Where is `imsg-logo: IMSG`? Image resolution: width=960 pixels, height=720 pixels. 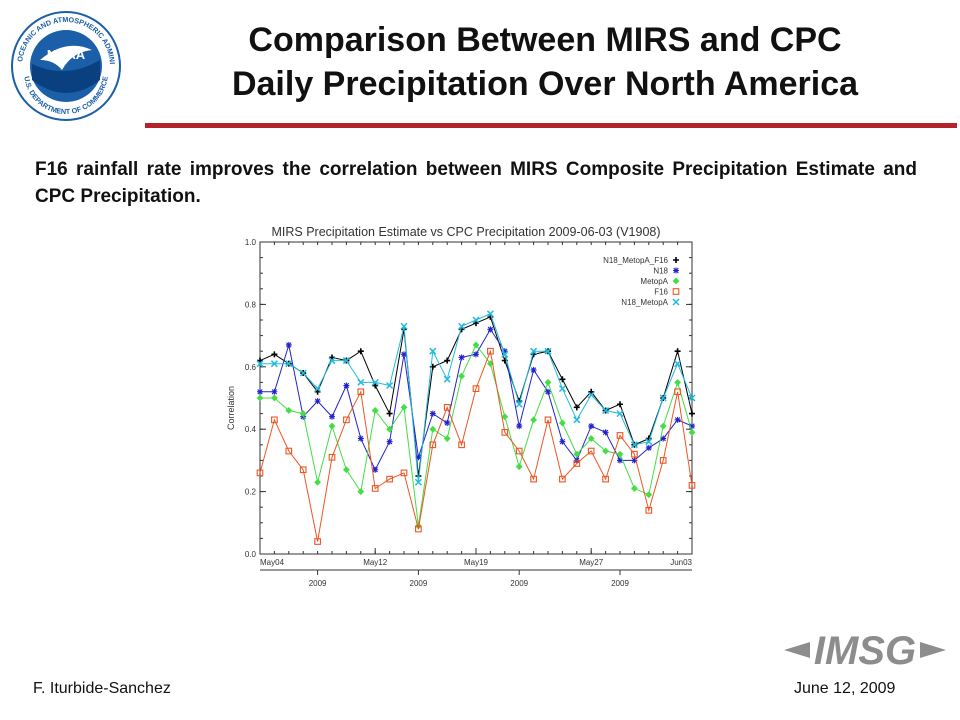
imsg-logo: IMSG is located at coordinates (865, 651).